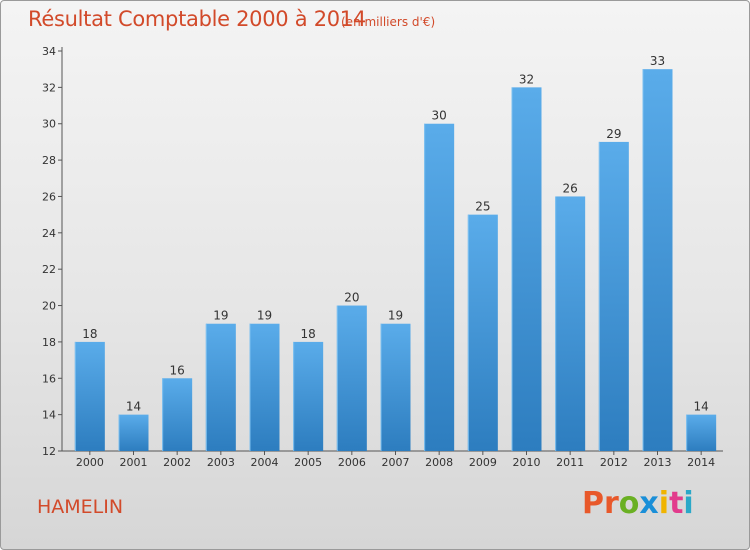 This screenshot has width=750, height=550. Describe the element at coordinates (613, 134) in the screenshot. I see `data-label-2012: 29` at that location.